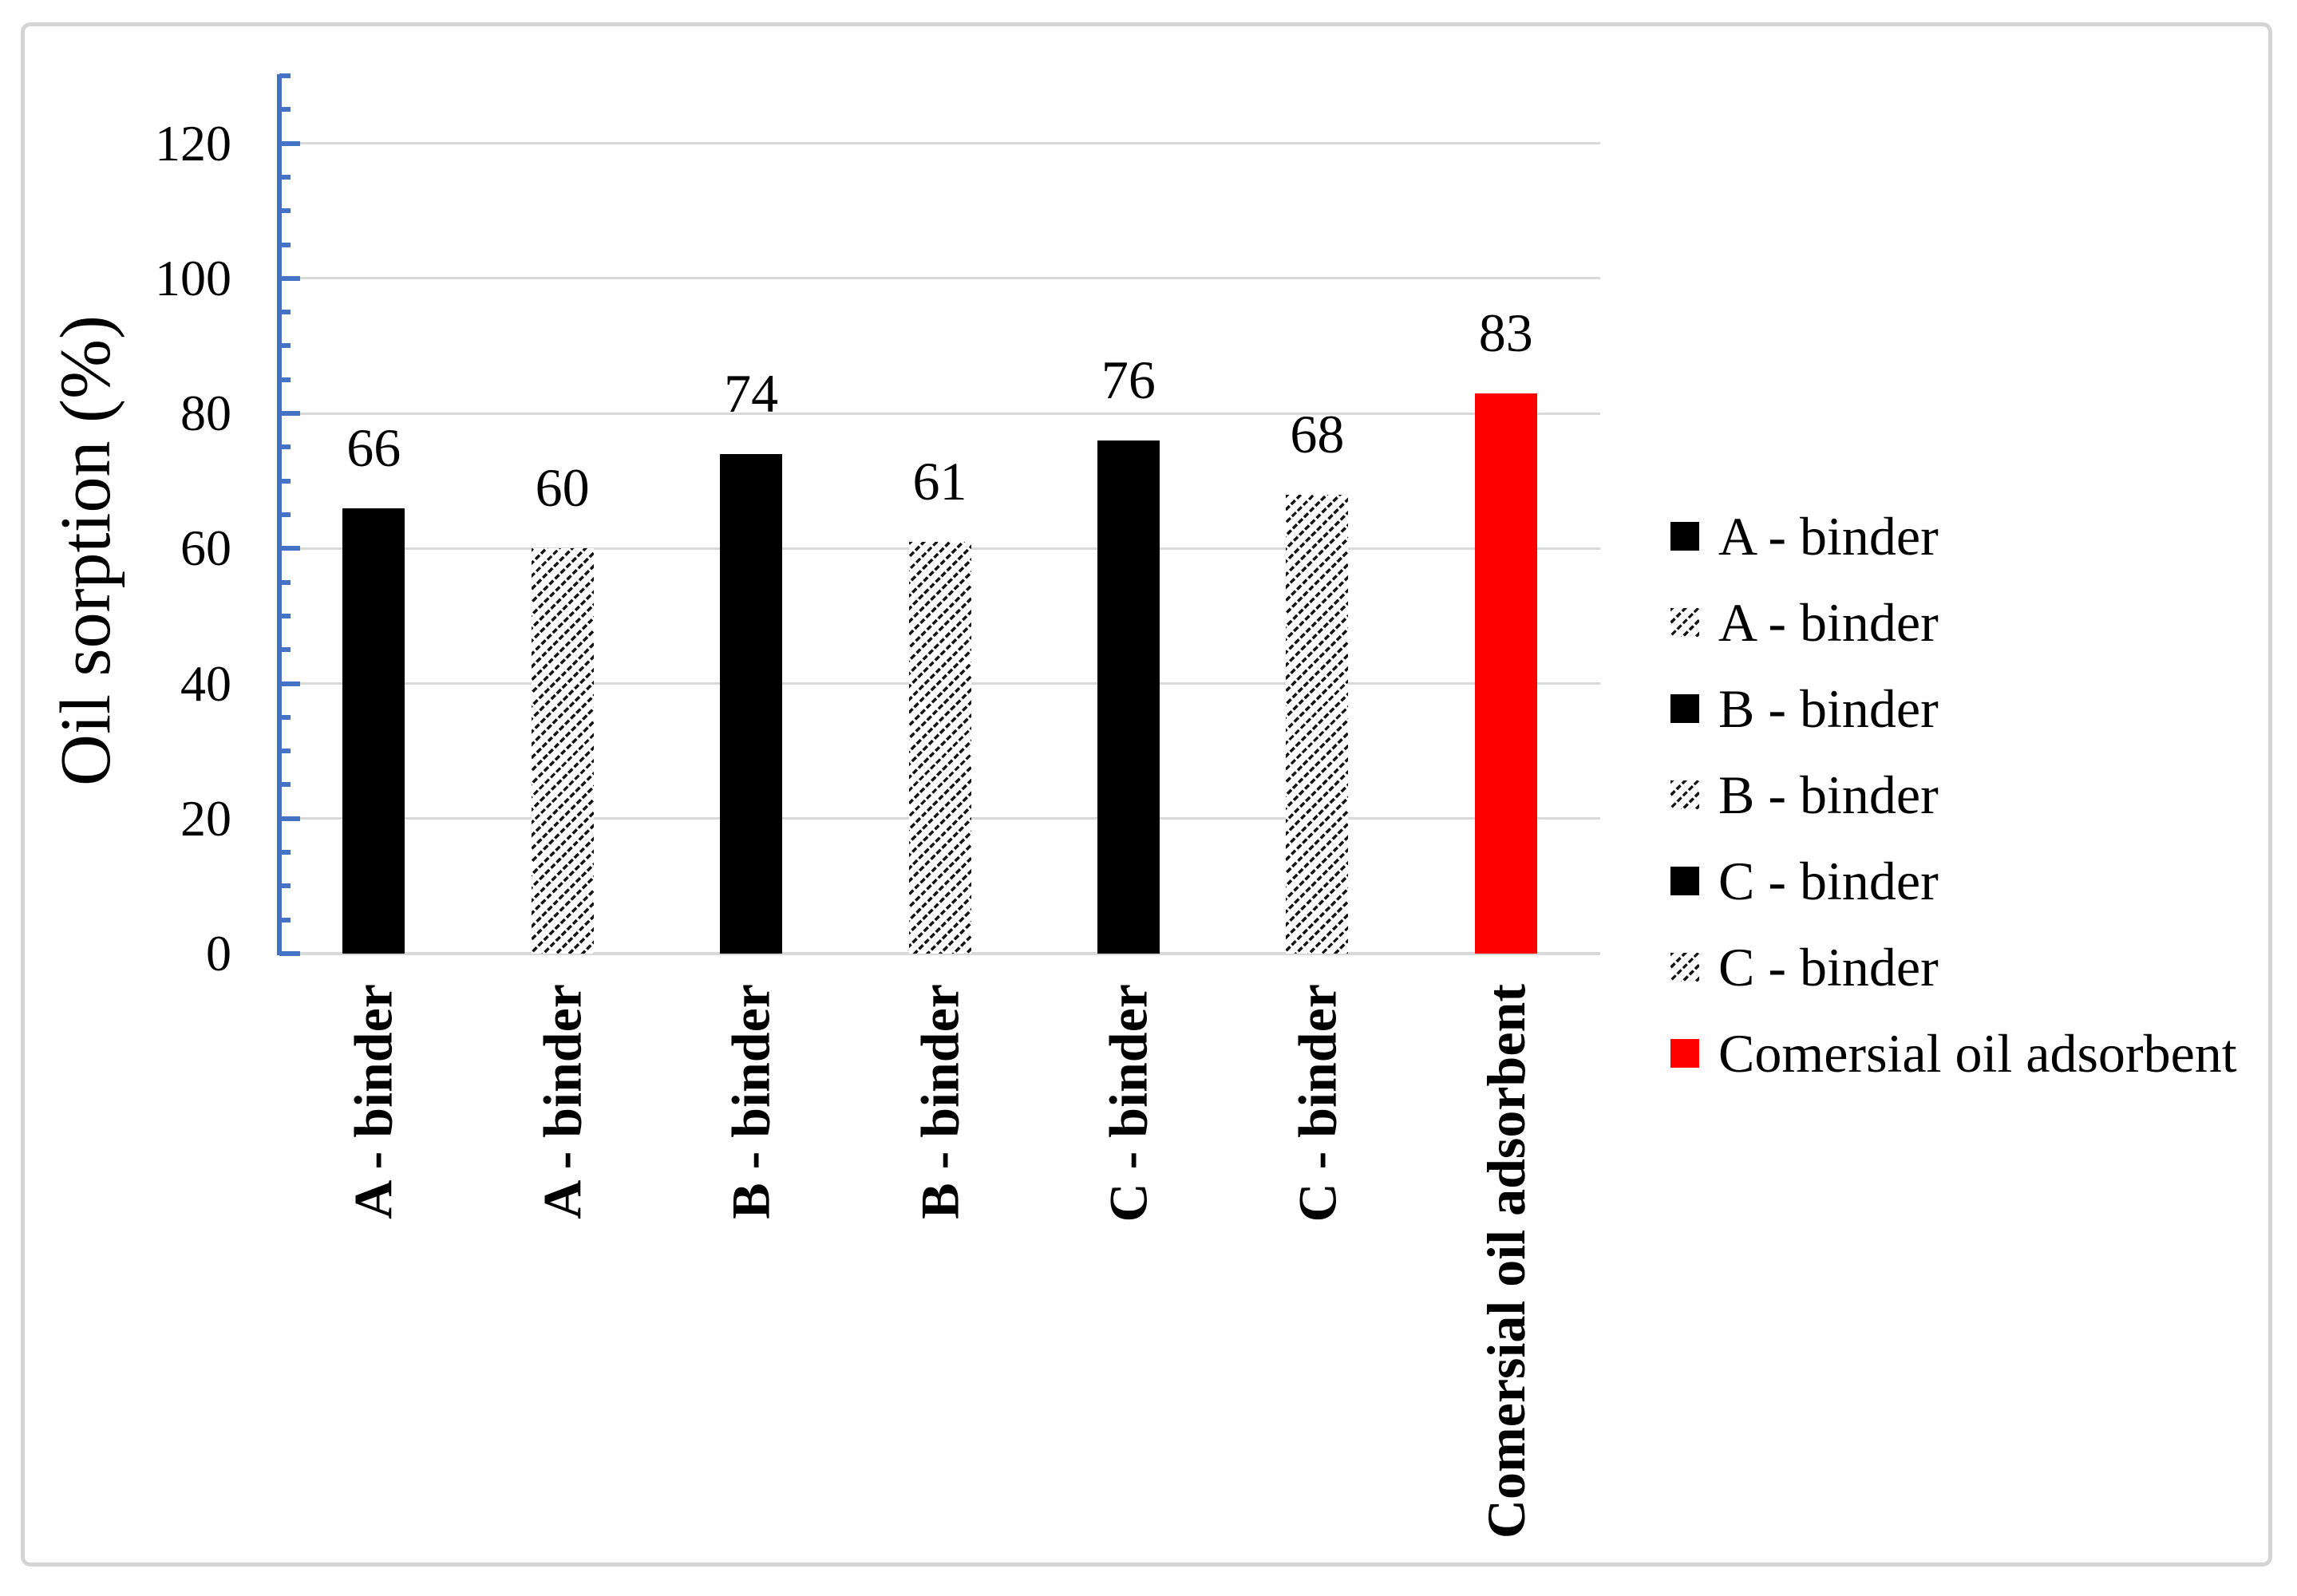 The image size is (2297, 1596). Describe the element at coordinates (939, 953) in the screenshot. I see `x-axis-line` at that location.